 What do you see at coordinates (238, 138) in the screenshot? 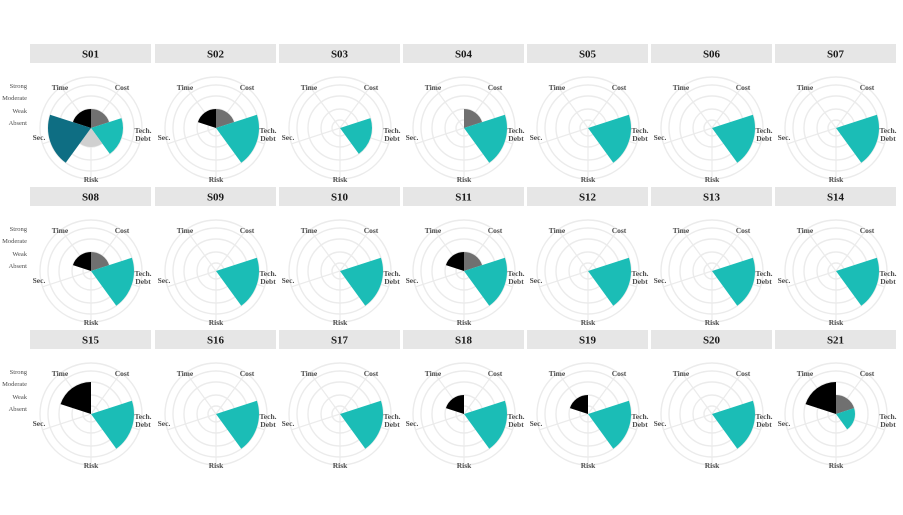
I see `bar-s02-tech-debt` at bounding box center [238, 138].